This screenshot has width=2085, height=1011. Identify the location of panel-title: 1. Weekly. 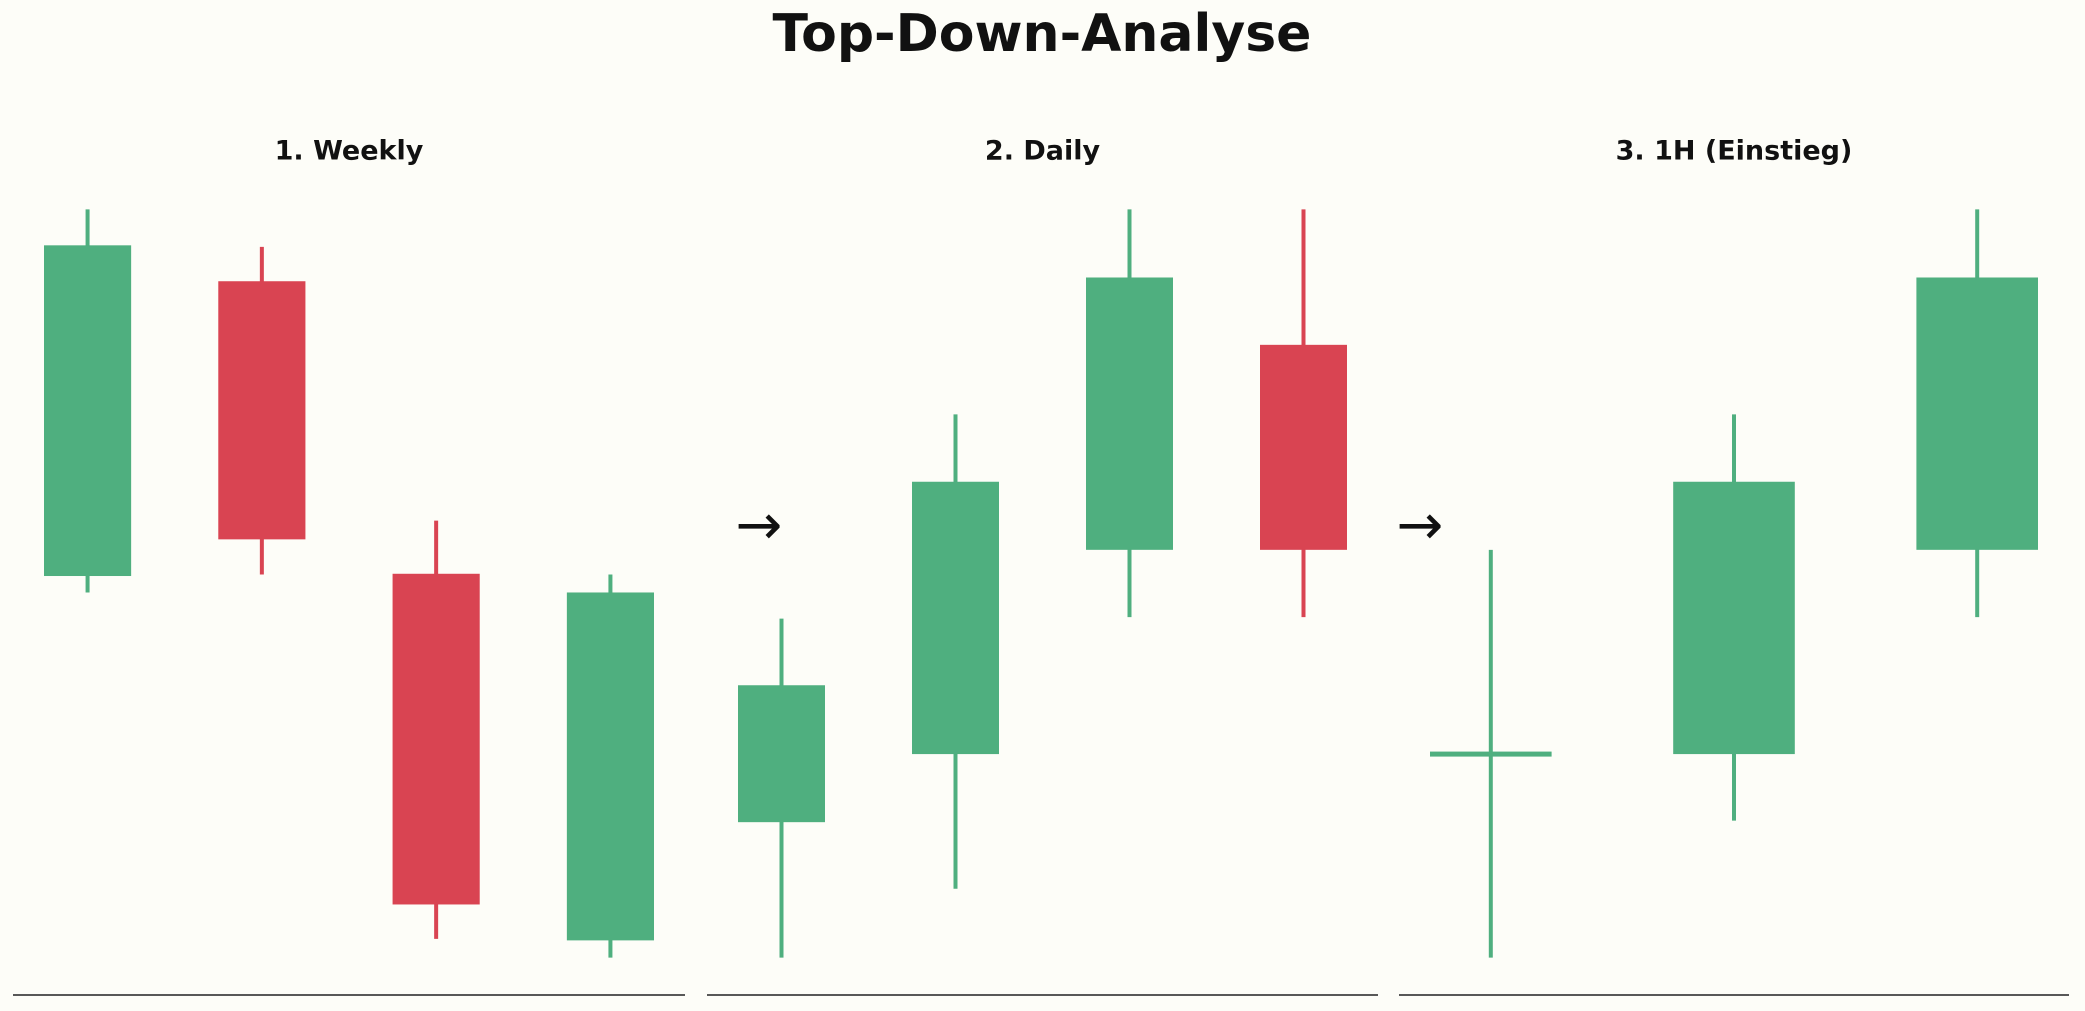
(349, 151).